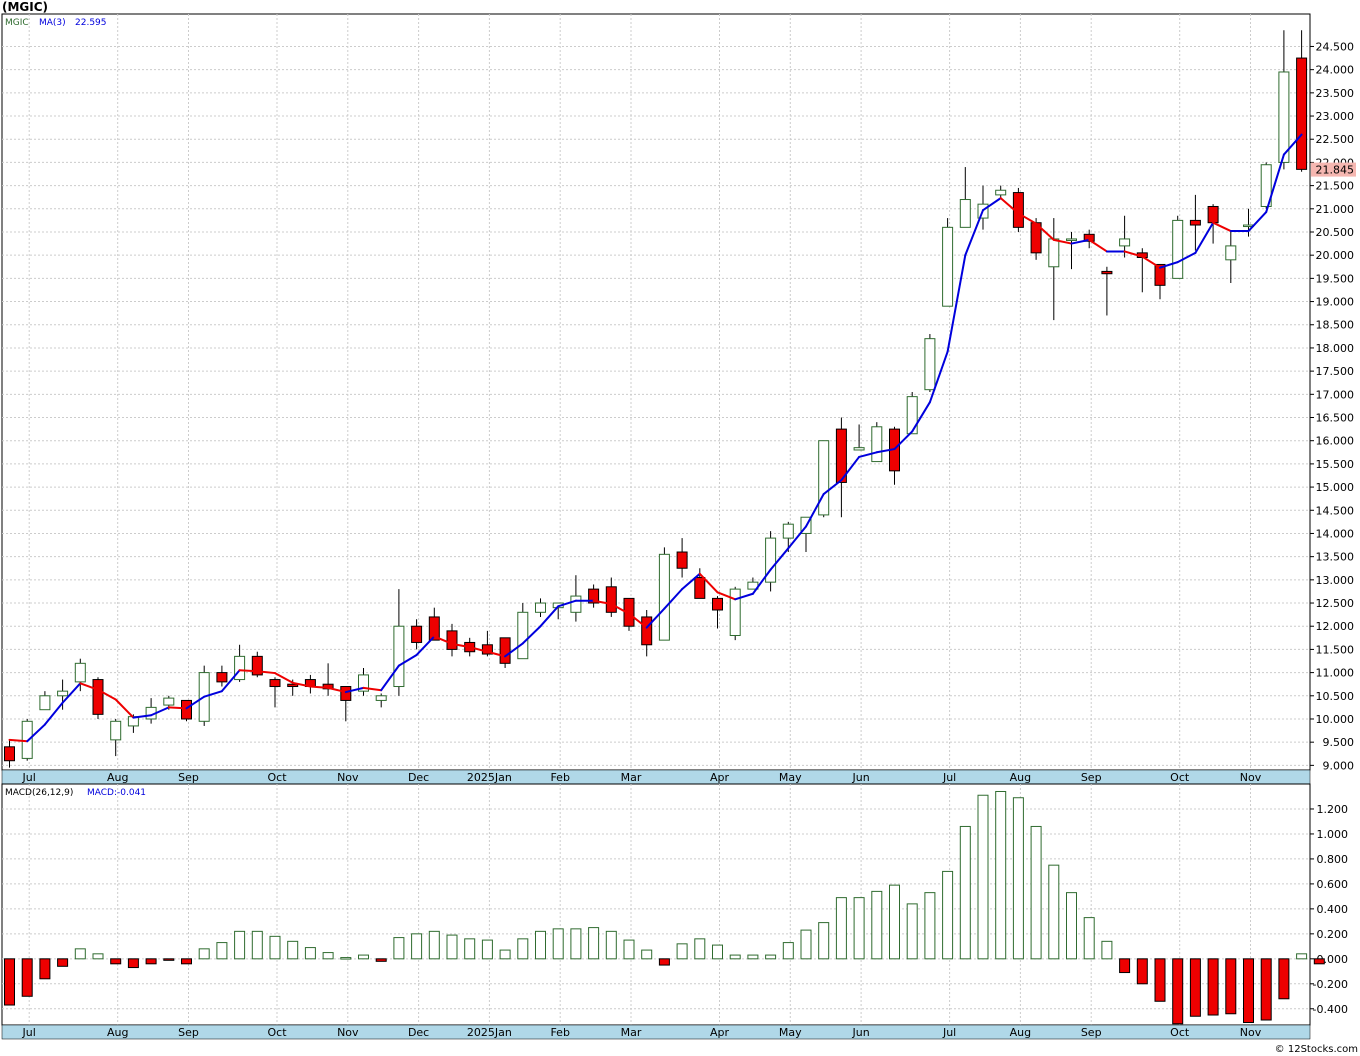 The image size is (1360, 1056). I want to click on macd-x-tick-label: Apr, so click(720, 1032).